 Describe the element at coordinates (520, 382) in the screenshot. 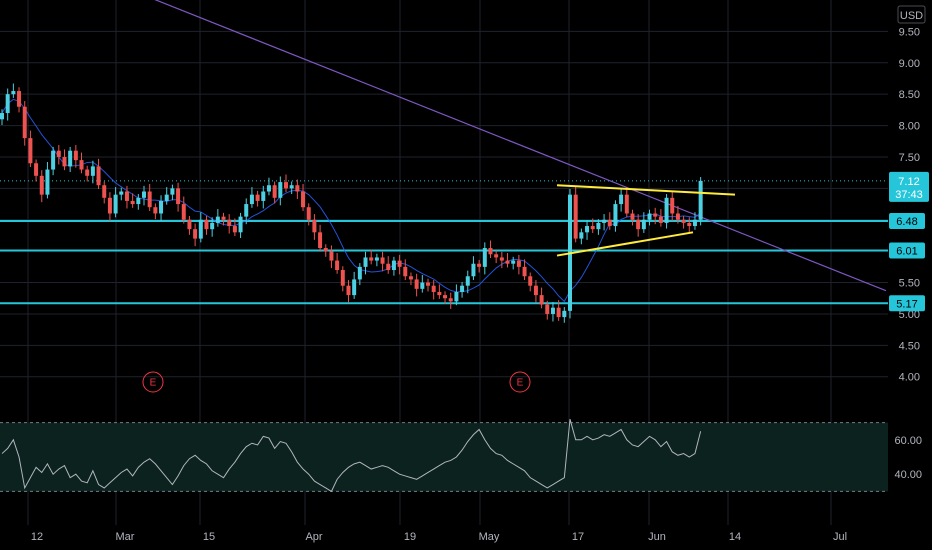

I see `earnings-marker: E` at that location.